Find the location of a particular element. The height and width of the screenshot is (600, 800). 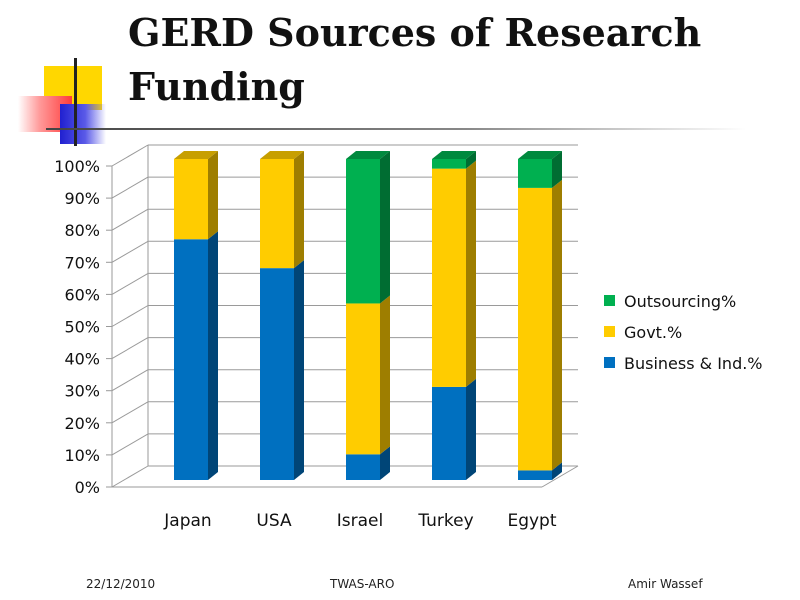

slide-title-line1: GERD Sources of Research is located at coordinates (415, 32).